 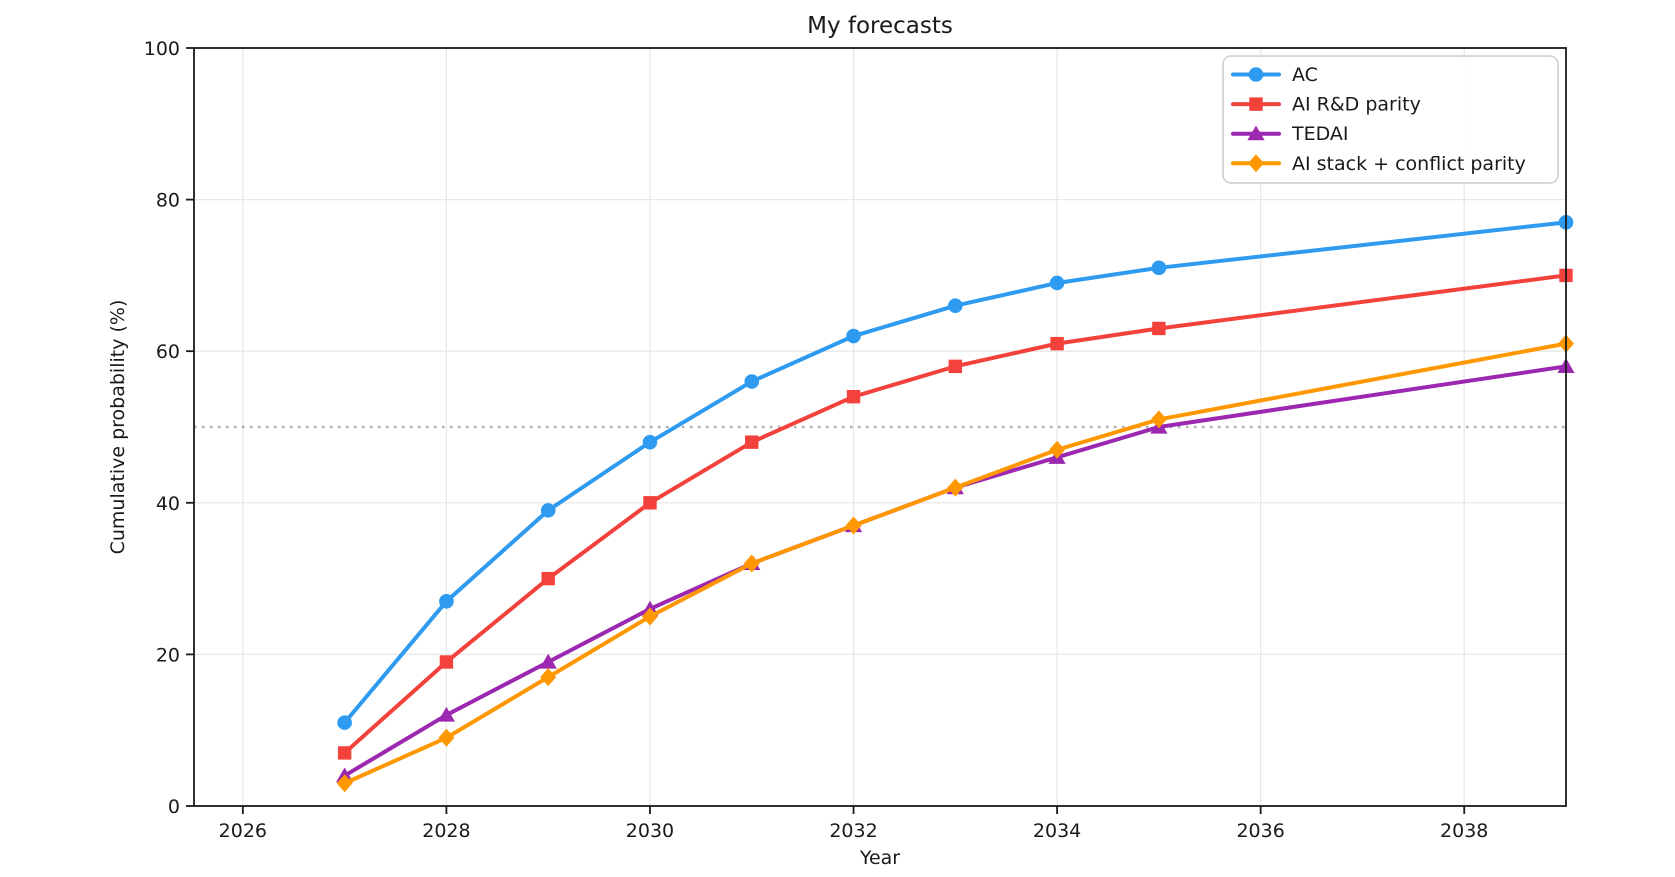 I want to click on y-axis-label: Cumulative probability (%), so click(x=118, y=427).